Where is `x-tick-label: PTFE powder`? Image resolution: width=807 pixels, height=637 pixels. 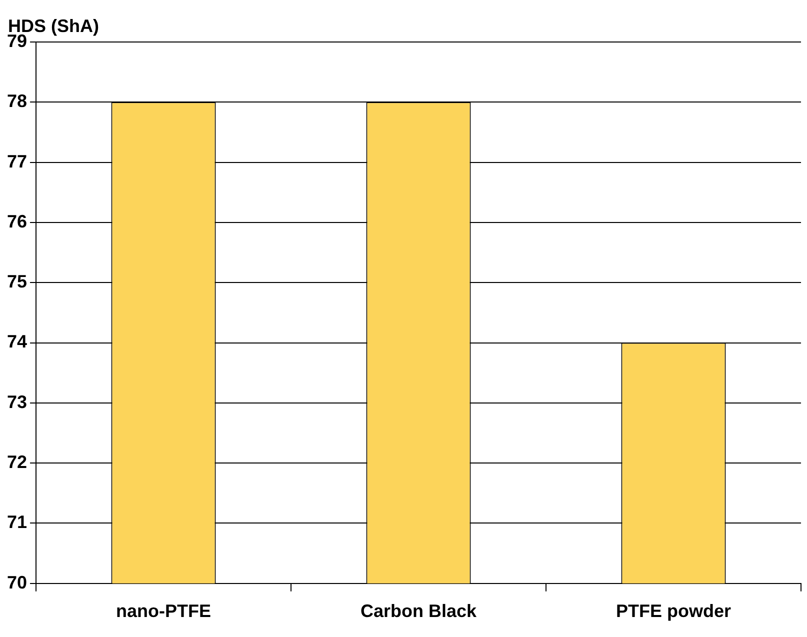
x-tick-label: PTFE powder is located at coordinates (674, 611).